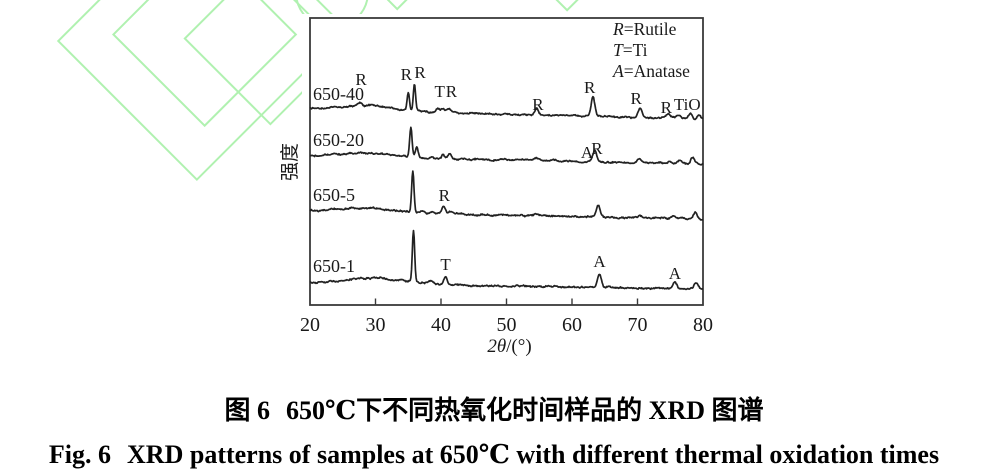 This screenshot has height=475, width=988. I want to click on x-tick-label: 40, so click(441, 325).